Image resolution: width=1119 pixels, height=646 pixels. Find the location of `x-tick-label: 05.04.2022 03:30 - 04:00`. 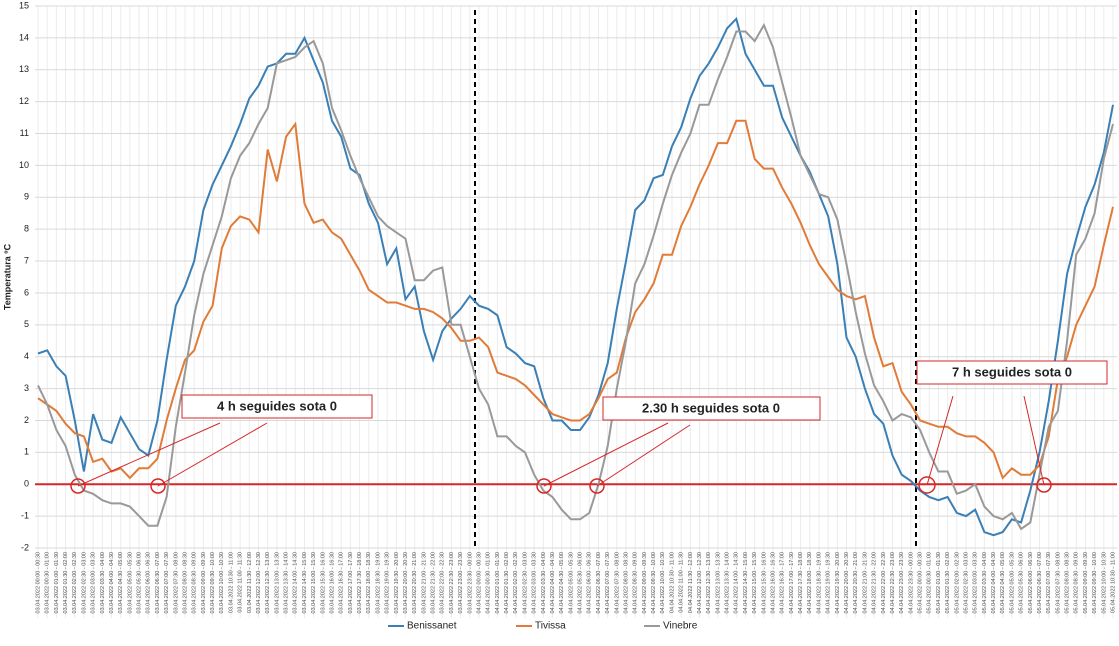

x-tick-label: 05.04.2022 03:30 - 04:00 is located at coordinates (985, 582).